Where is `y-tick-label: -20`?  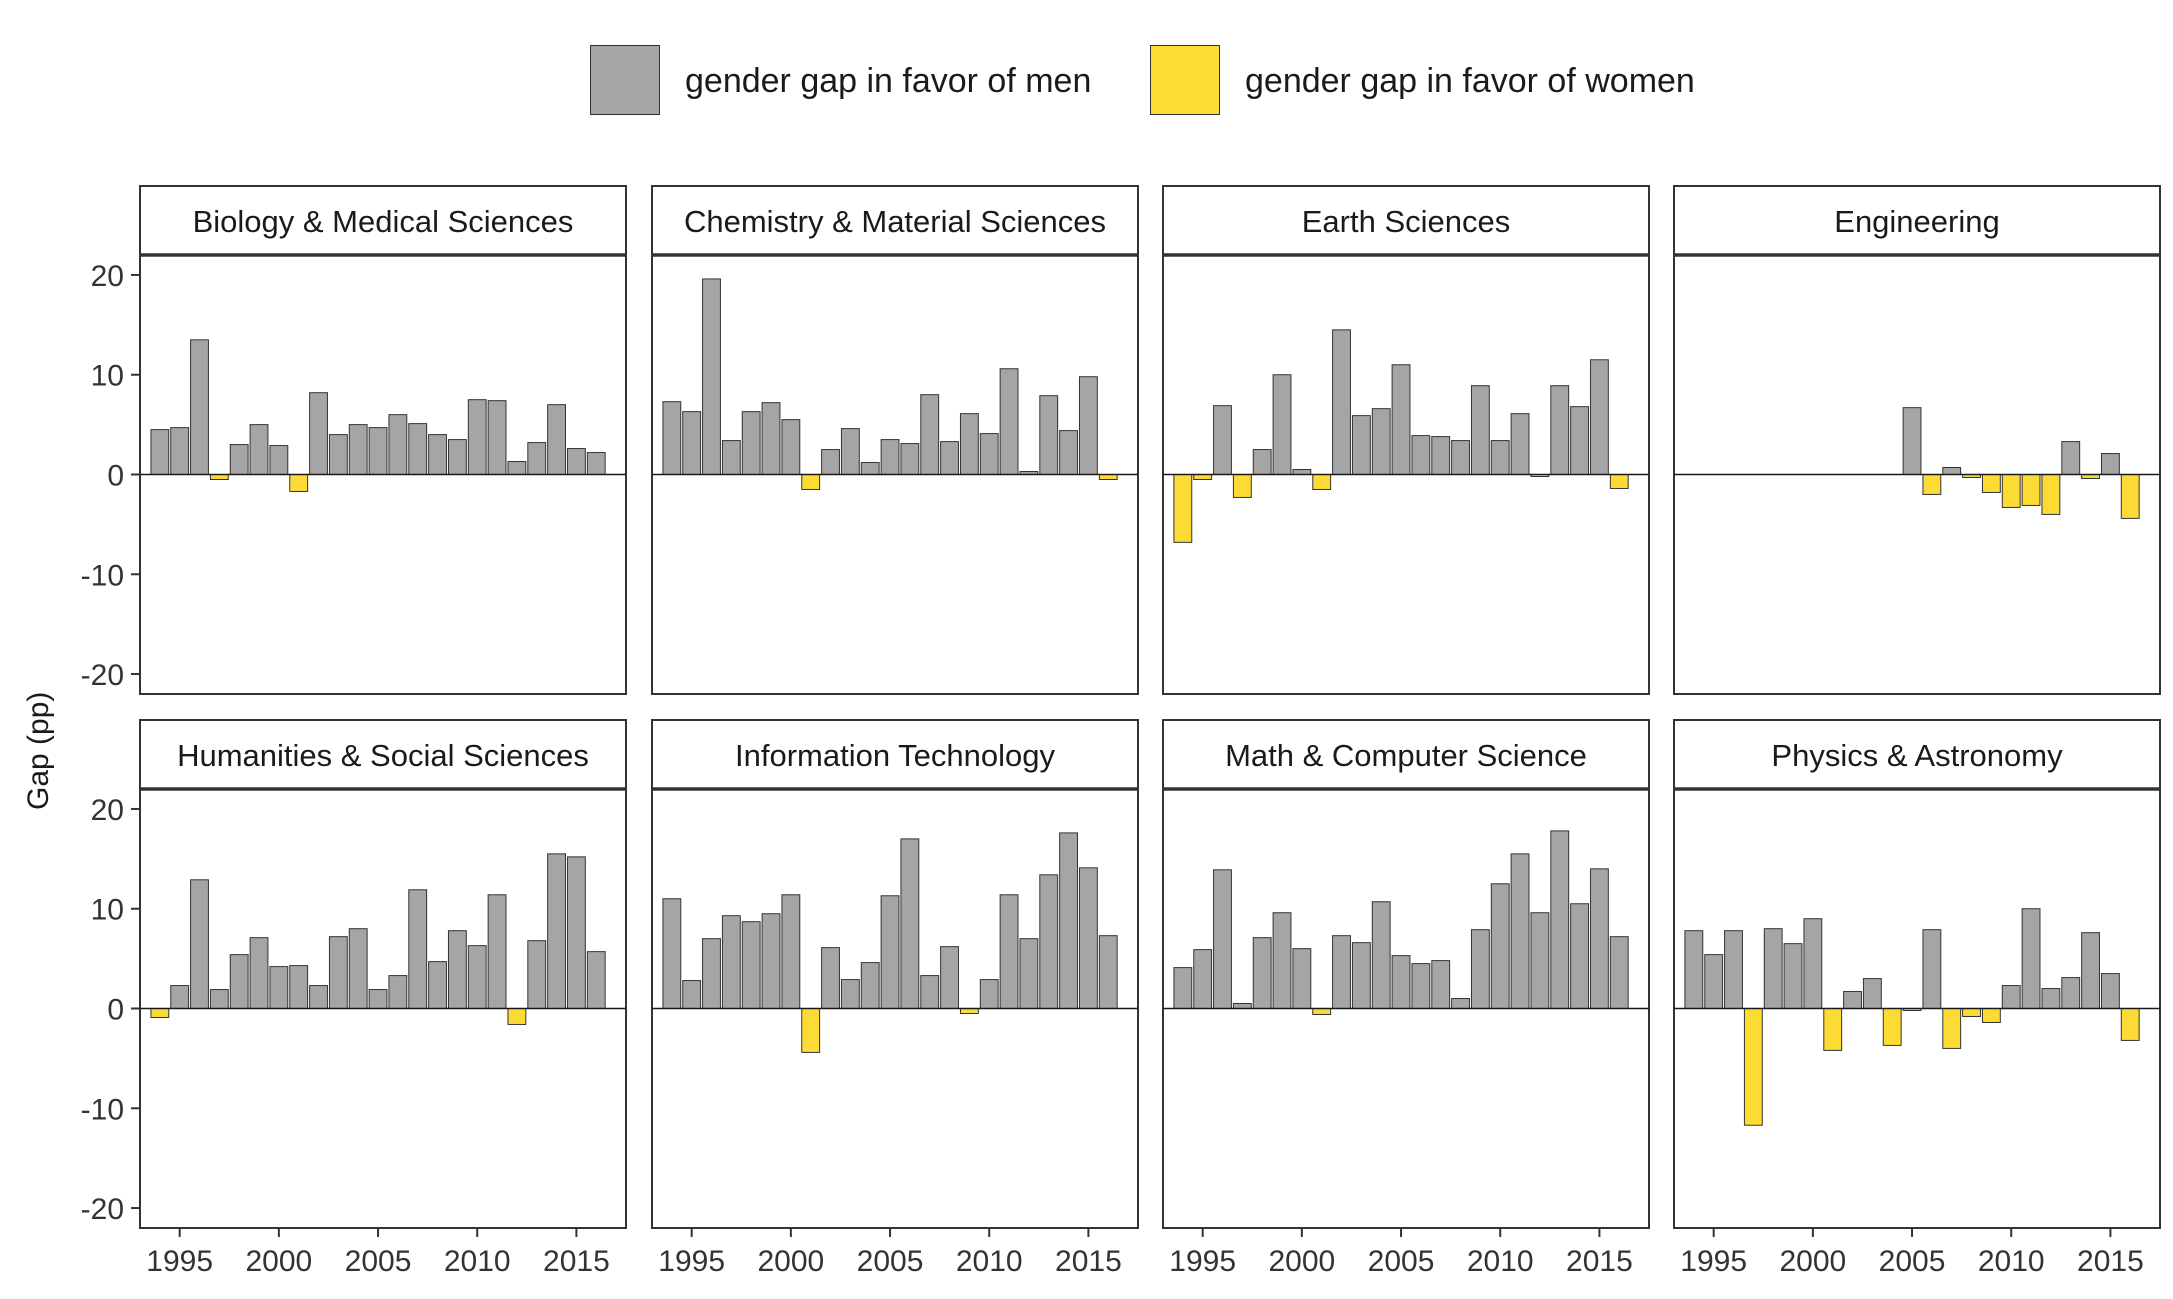
y-tick-label: -20 is located at coordinates (102, 1209).